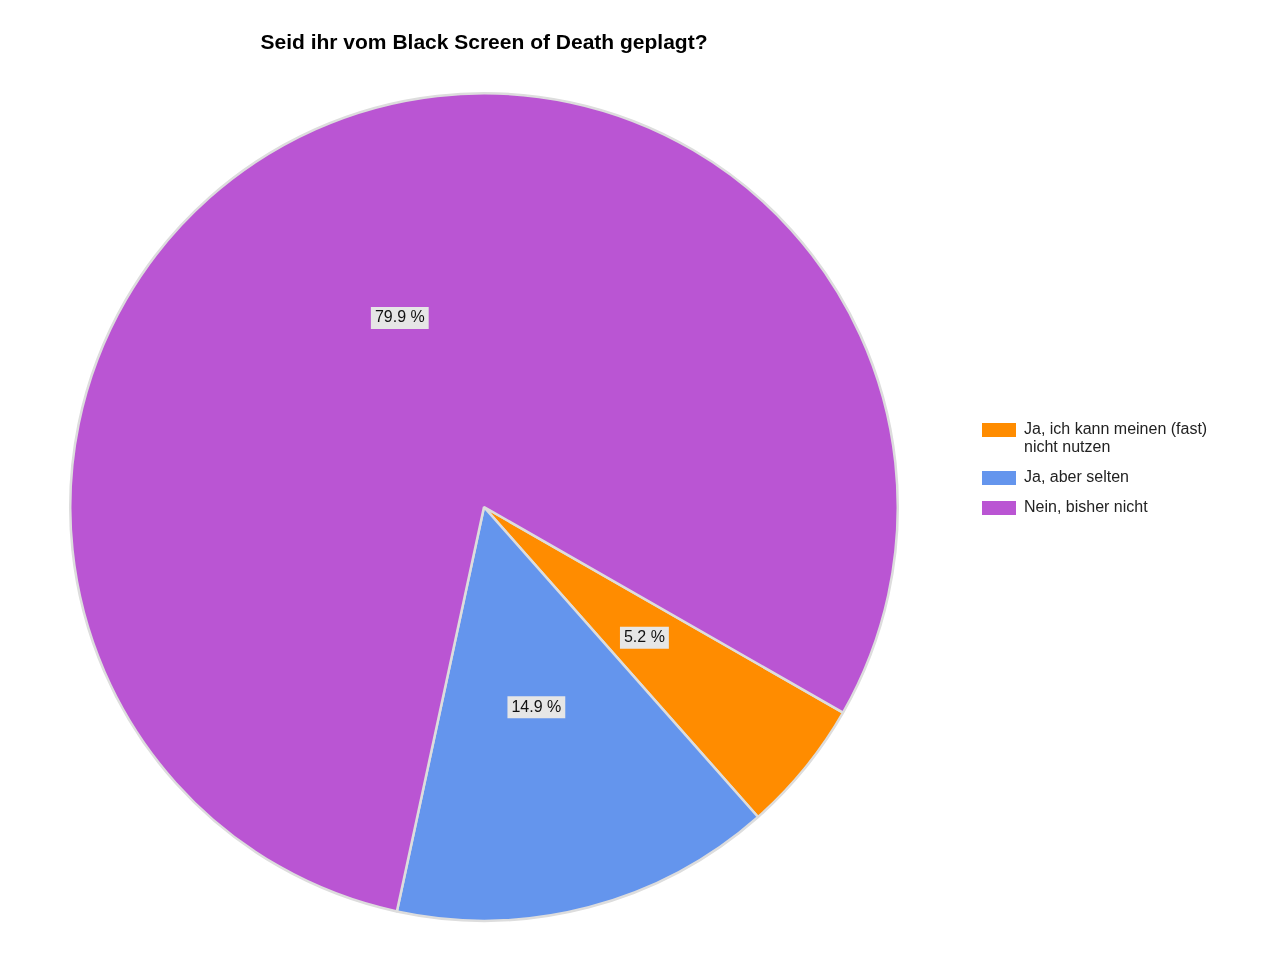  What do you see at coordinates (536, 706) in the screenshot?
I see `data-label: 14.9 %` at bounding box center [536, 706].